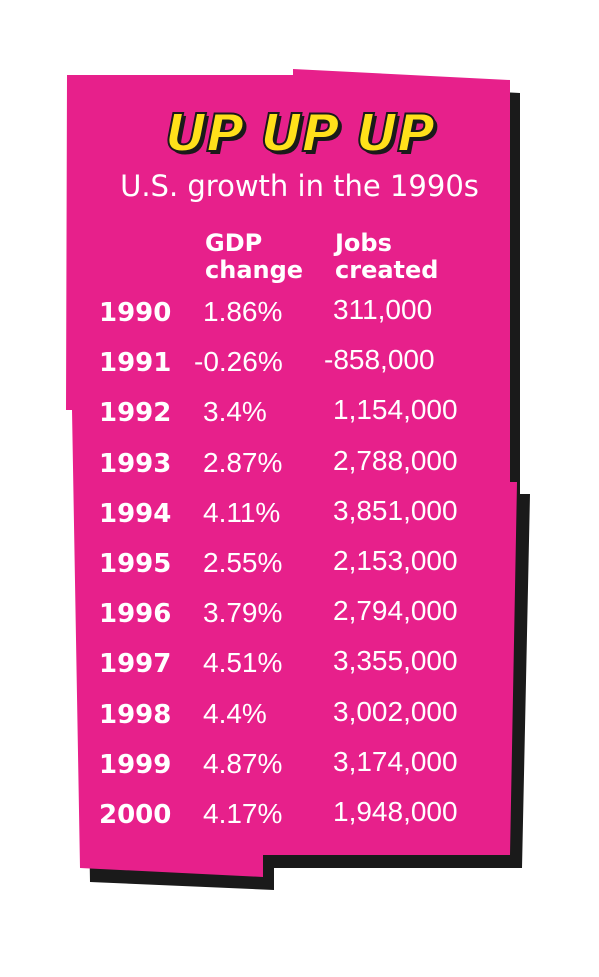  Describe the element at coordinates (235, 412) in the screenshot. I see `row-1992-gdp-change: 3.4%` at that location.